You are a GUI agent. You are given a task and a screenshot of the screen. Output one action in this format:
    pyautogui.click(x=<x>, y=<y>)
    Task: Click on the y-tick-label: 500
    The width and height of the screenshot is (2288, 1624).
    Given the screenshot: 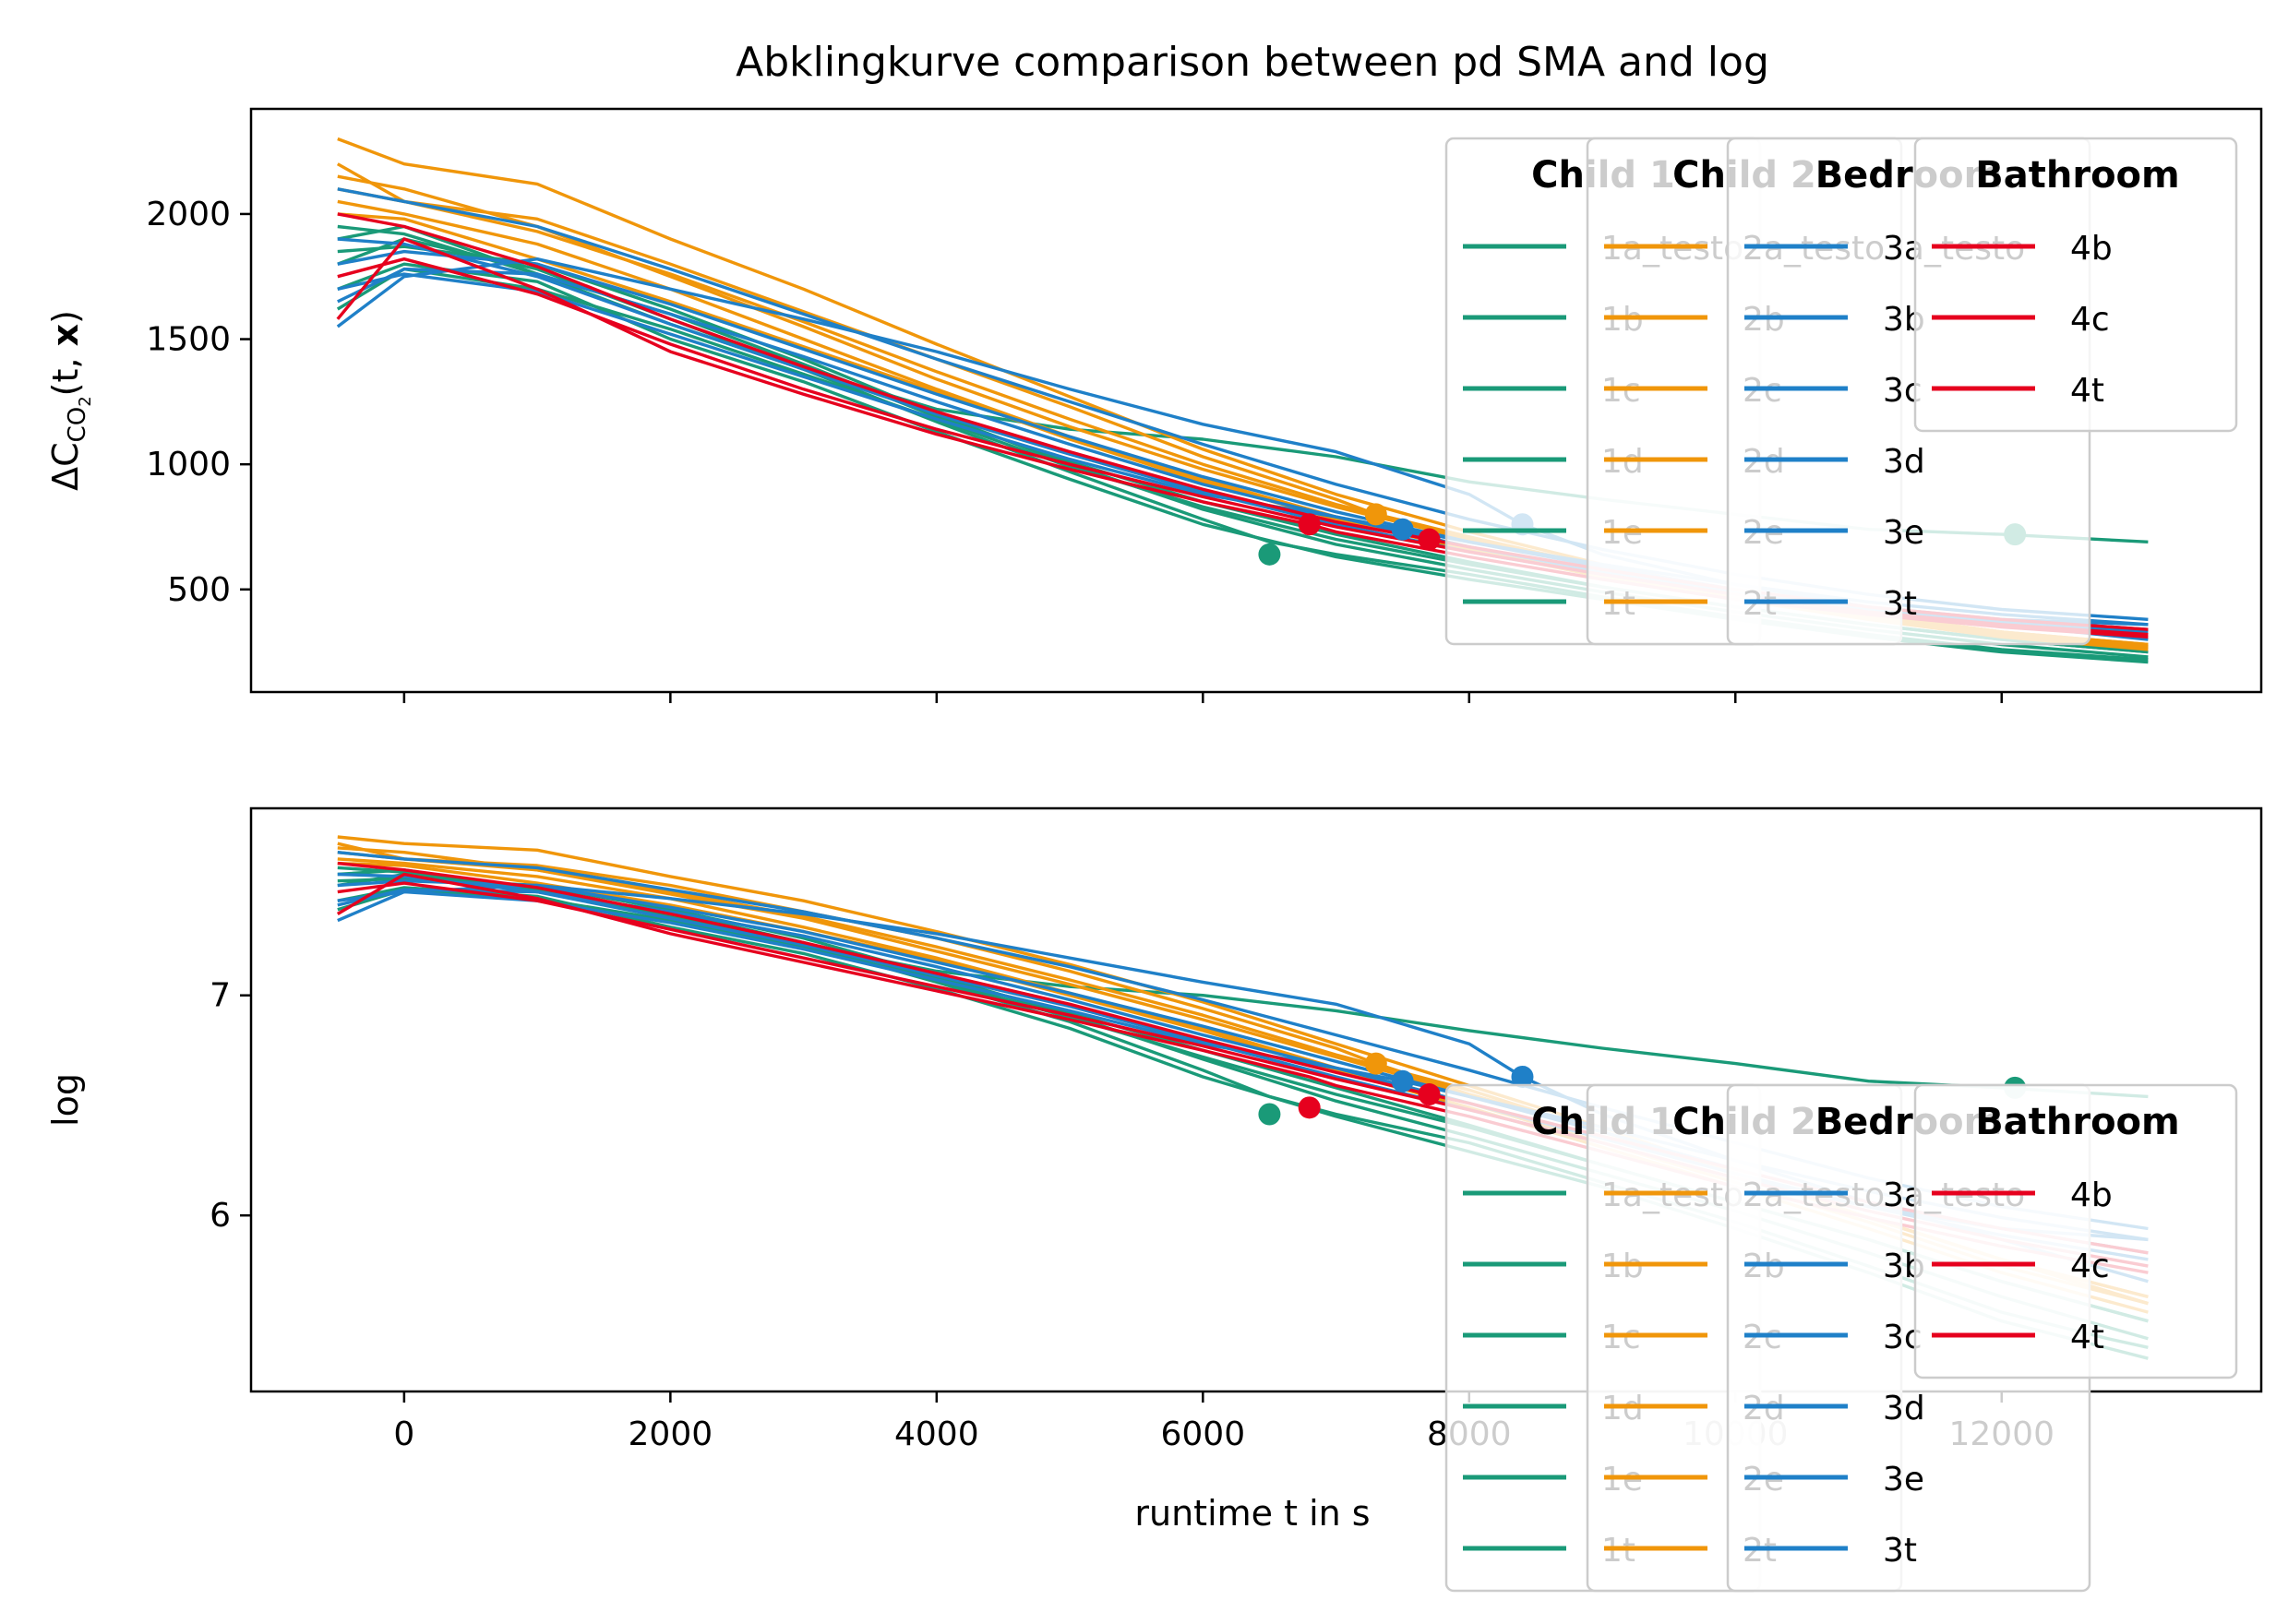 What is the action you would take?
    pyautogui.click(x=199, y=590)
    